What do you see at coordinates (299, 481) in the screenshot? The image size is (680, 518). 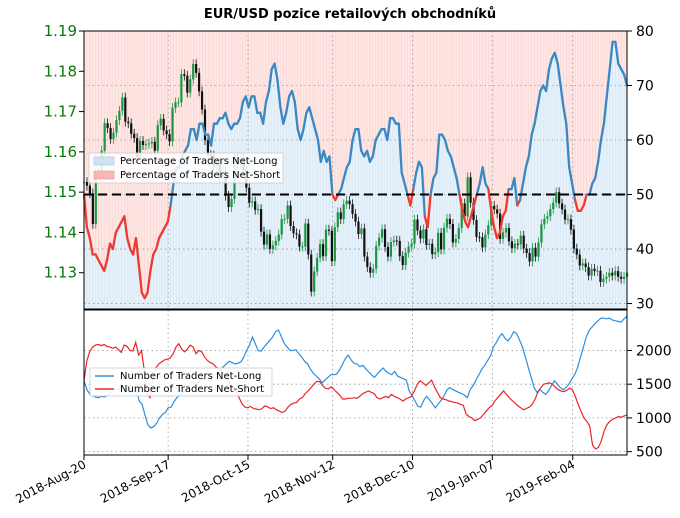 I see `x-axis-tick-label: 2018-Nov-12` at bounding box center [299, 481].